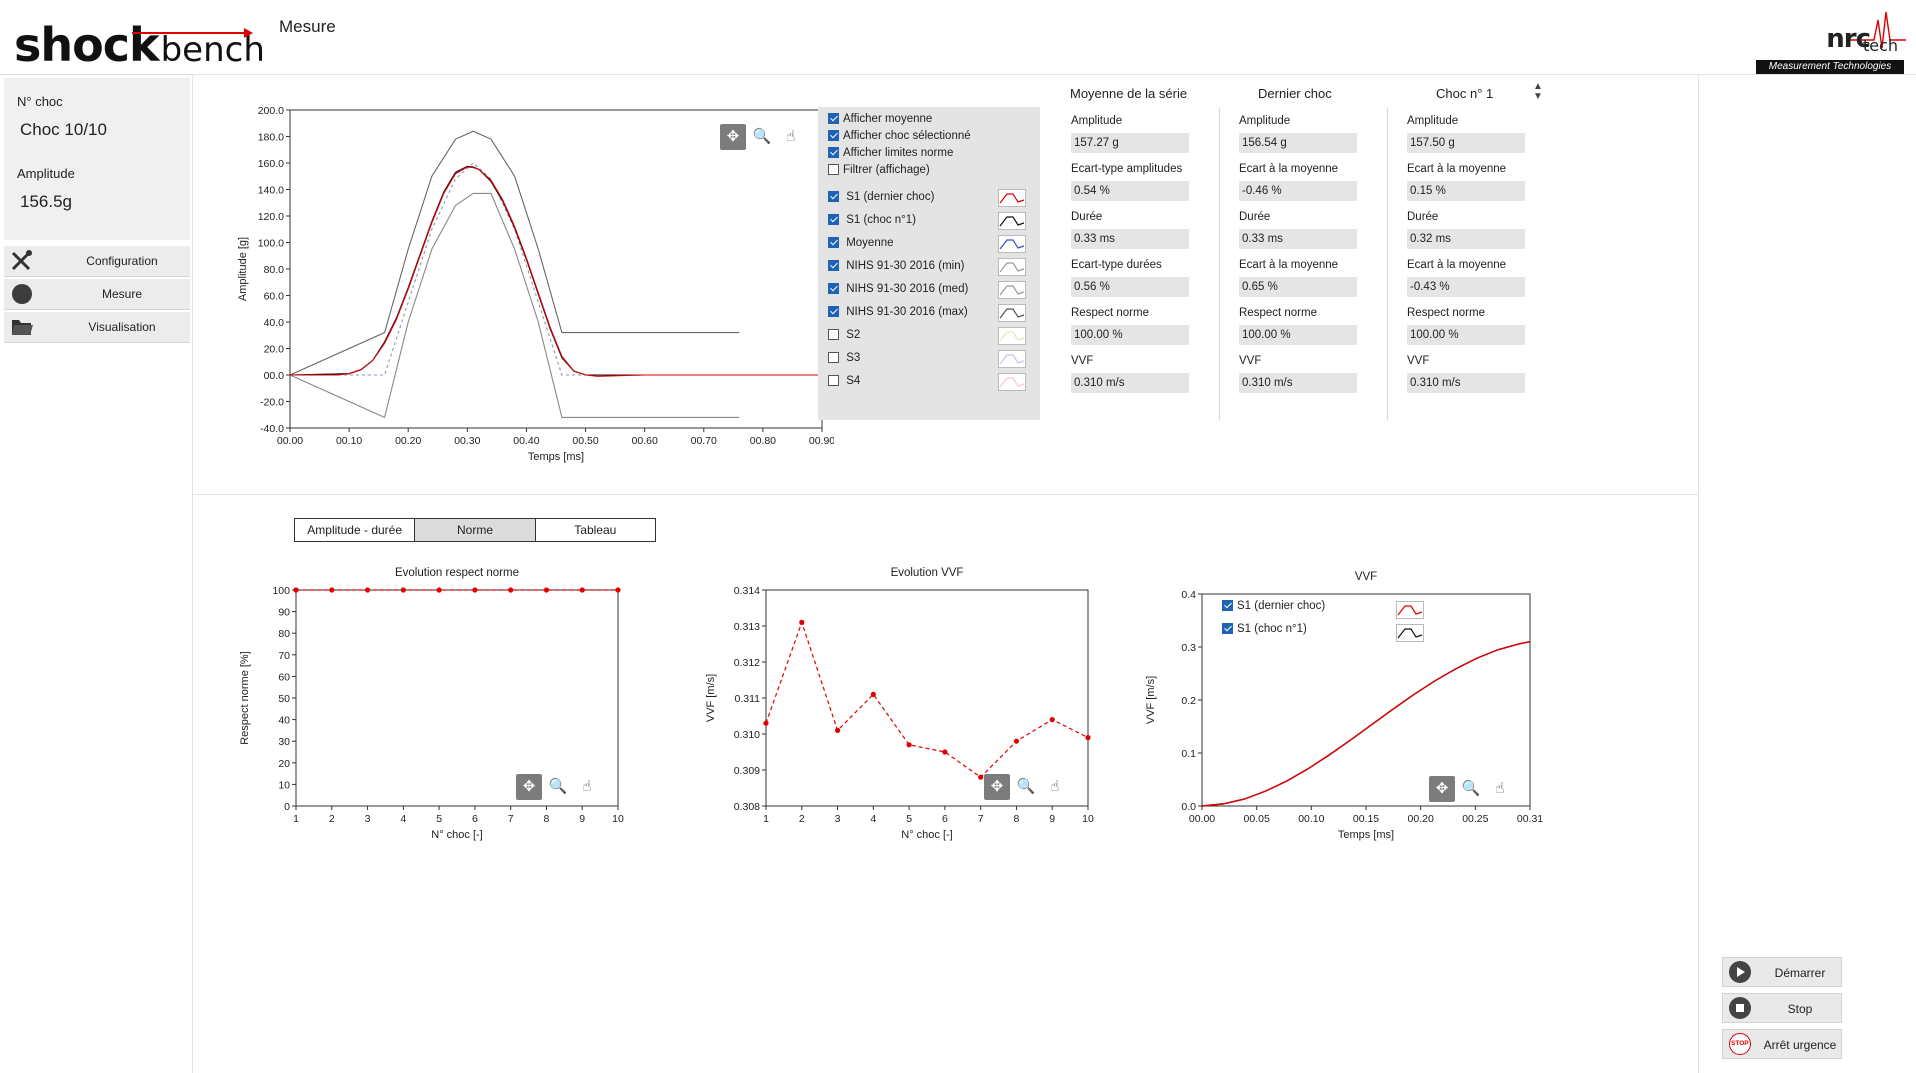  Describe the element at coordinates (1782, 1044) in the screenshot. I see `emergency-stop-button: STOP Arrêt urgence` at that location.